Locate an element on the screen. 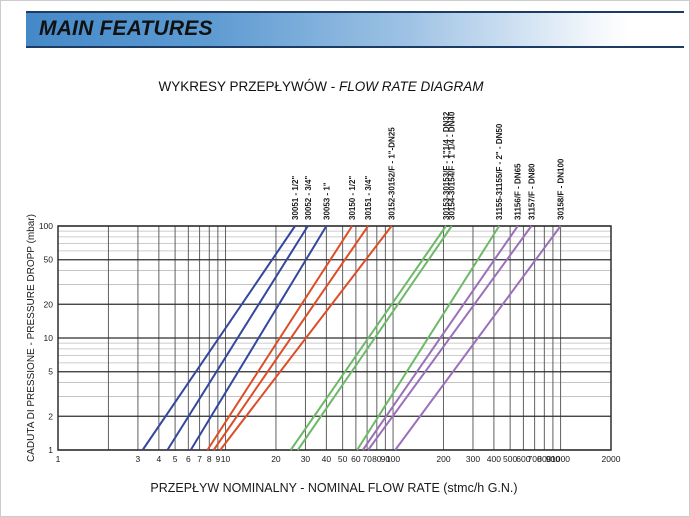  y-tick-label: 1 is located at coordinates (50, 450).